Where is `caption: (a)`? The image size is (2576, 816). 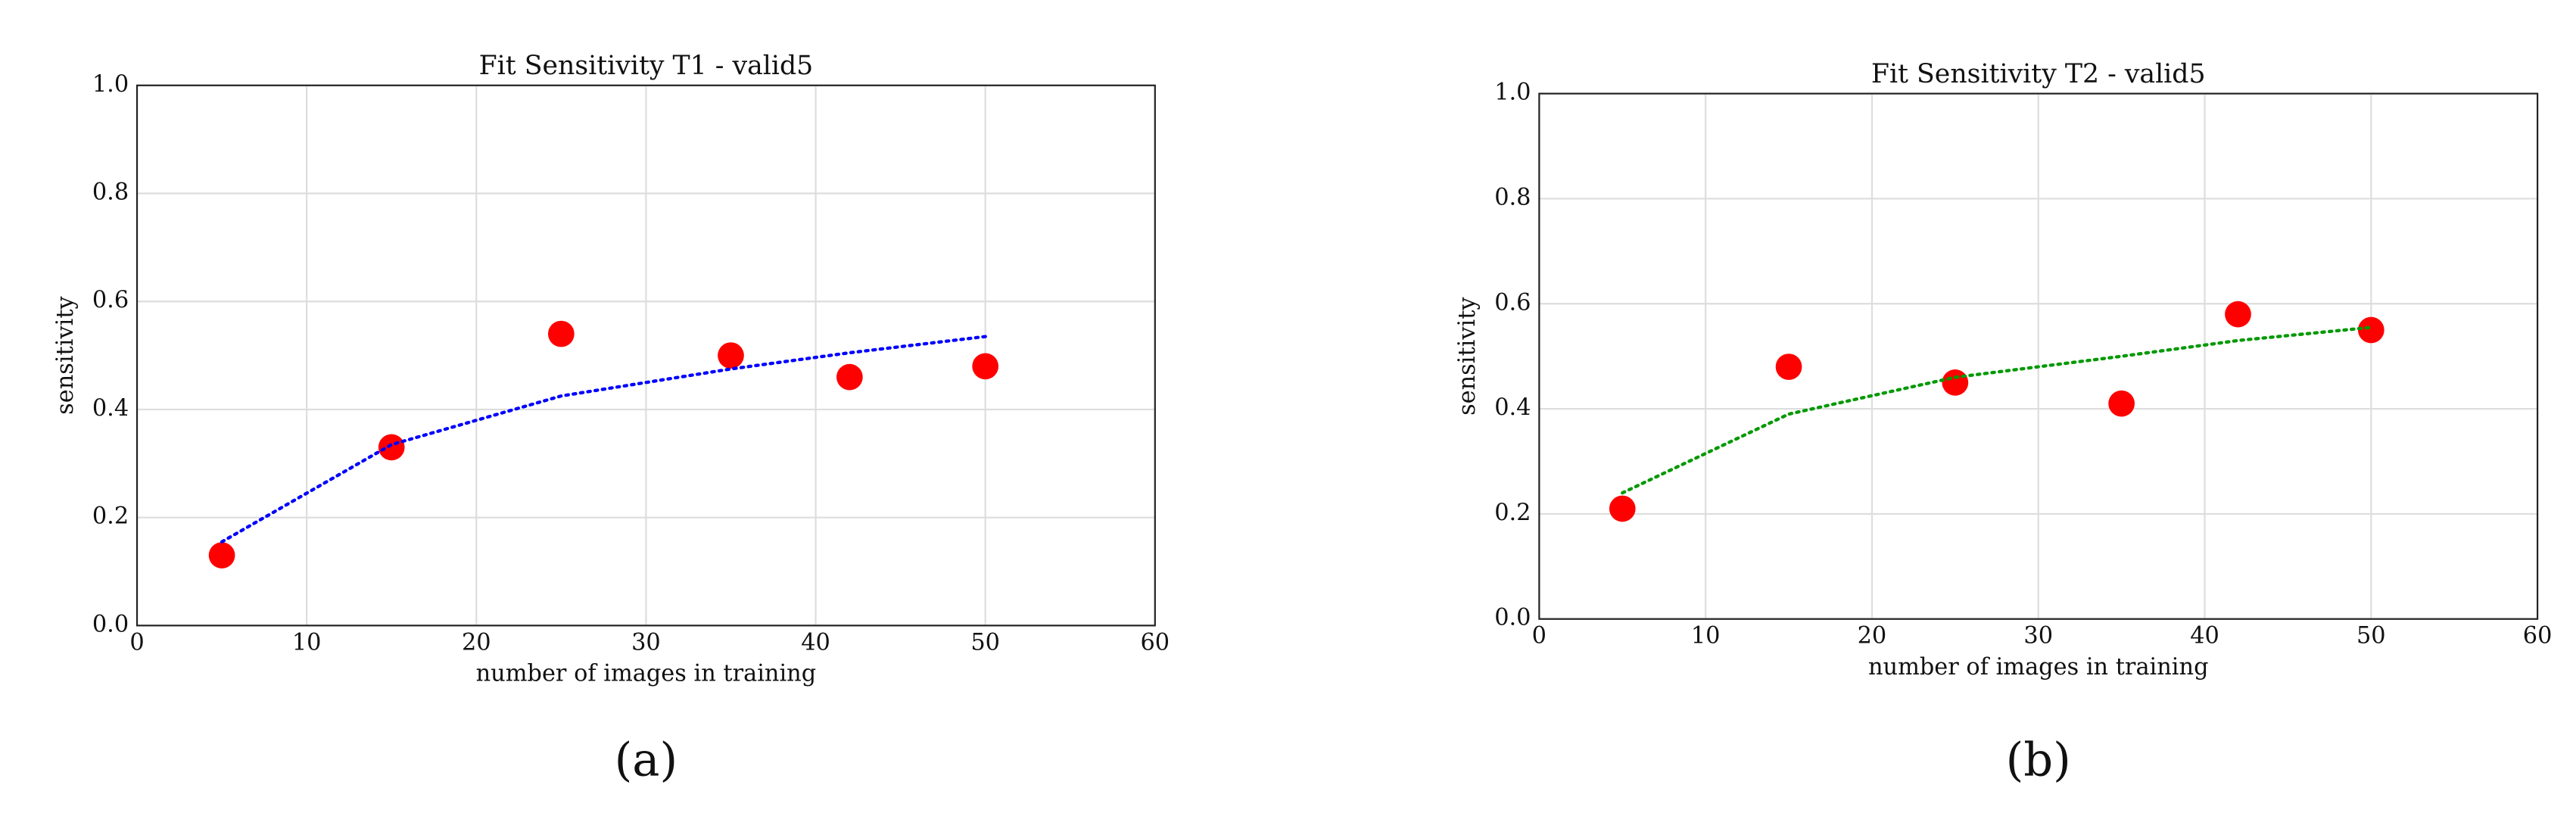
caption: (a) is located at coordinates (646, 760).